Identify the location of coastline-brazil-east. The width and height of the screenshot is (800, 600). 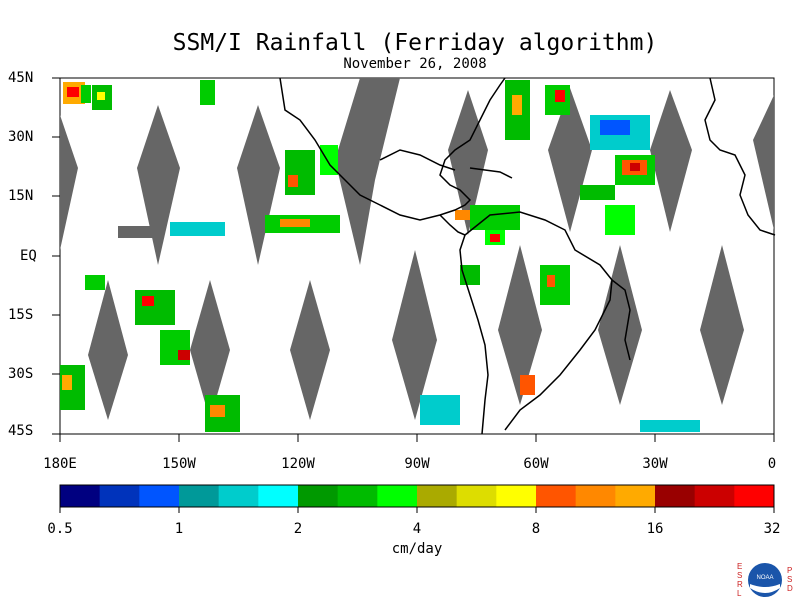
(621, 320).